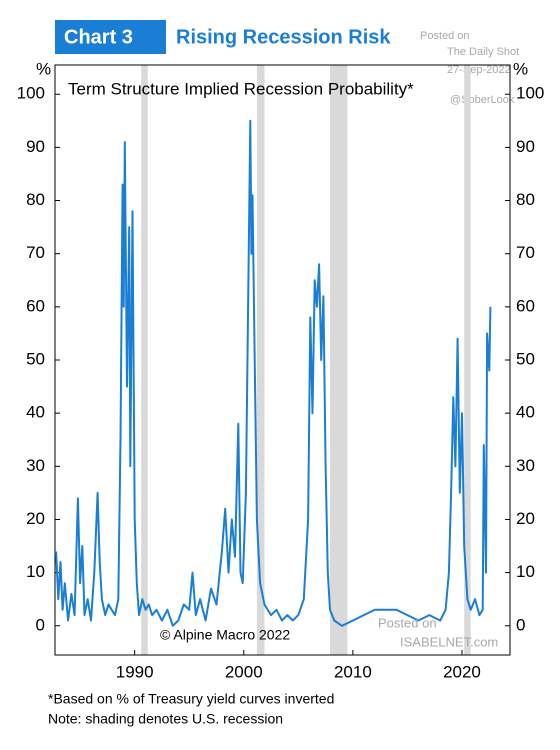 The height and width of the screenshot is (750, 560). What do you see at coordinates (482, 100) in the screenshot?
I see `watermark: @SoberLook` at bounding box center [482, 100].